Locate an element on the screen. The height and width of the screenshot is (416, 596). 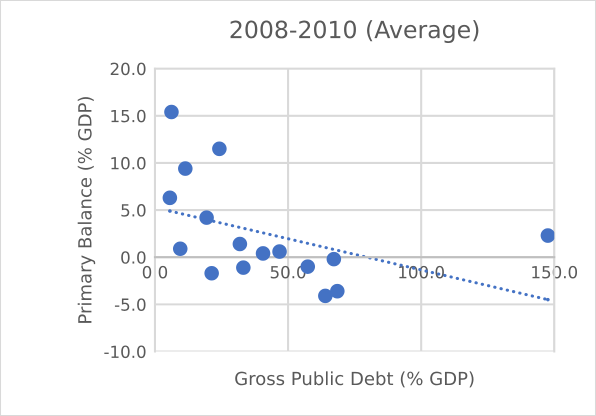
y-tick-label: 10.0 is located at coordinates (128, 163).